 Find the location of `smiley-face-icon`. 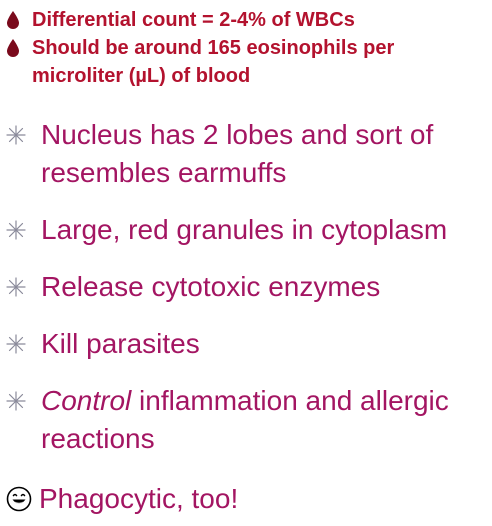

smiley-face-icon is located at coordinates (22, 499).